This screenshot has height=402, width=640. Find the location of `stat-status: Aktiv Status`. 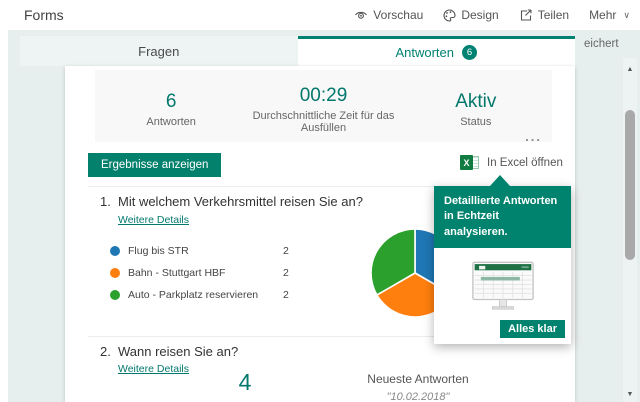

stat-status: Aktiv Status is located at coordinates (476, 106).